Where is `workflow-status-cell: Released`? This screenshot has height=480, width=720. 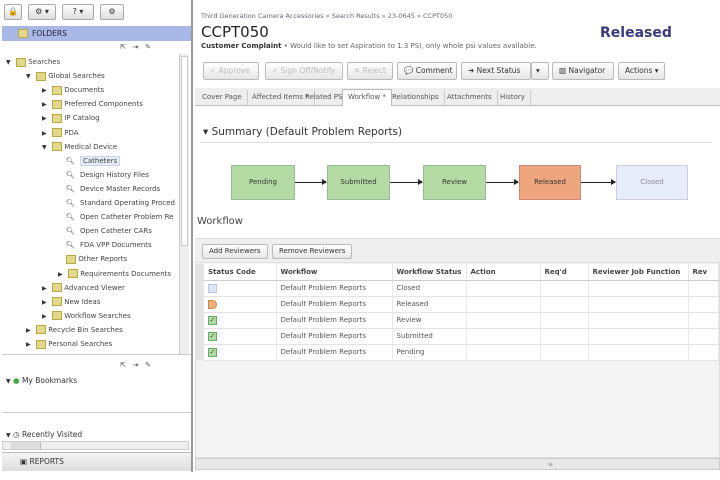 workflow-status-cell: Released is located at coordinates (429, 304).